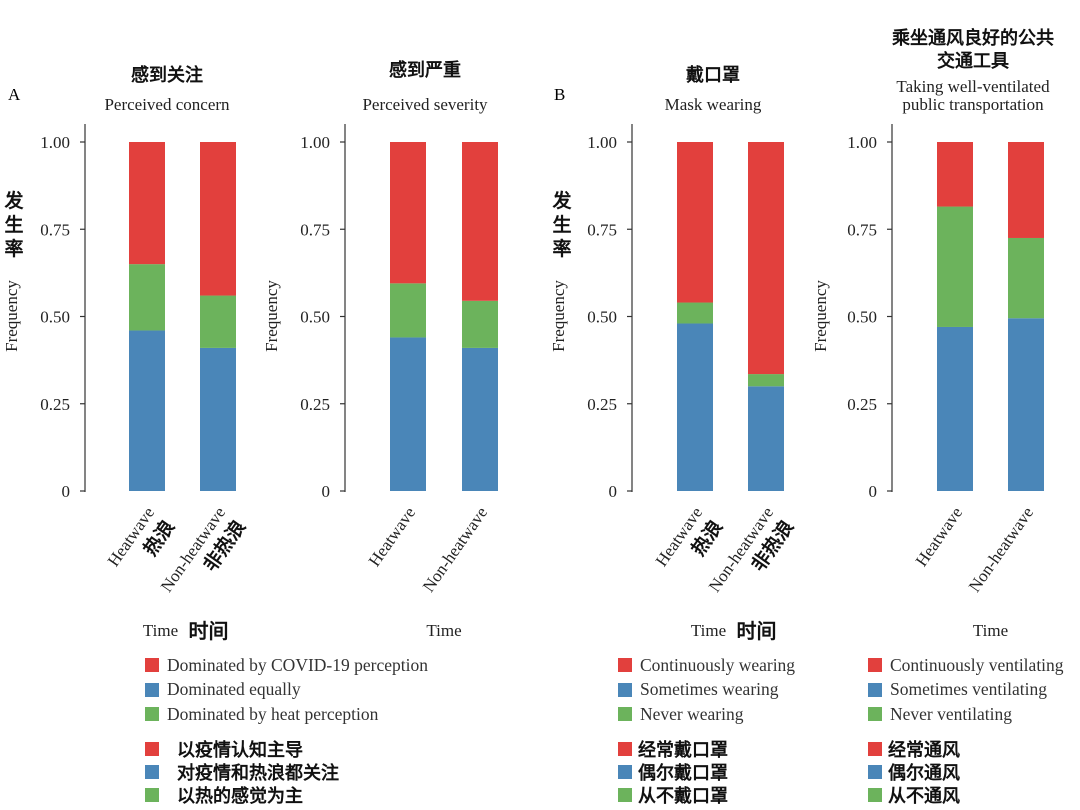  I want to click on legend-label: Dominated equally, so click(234, 689).